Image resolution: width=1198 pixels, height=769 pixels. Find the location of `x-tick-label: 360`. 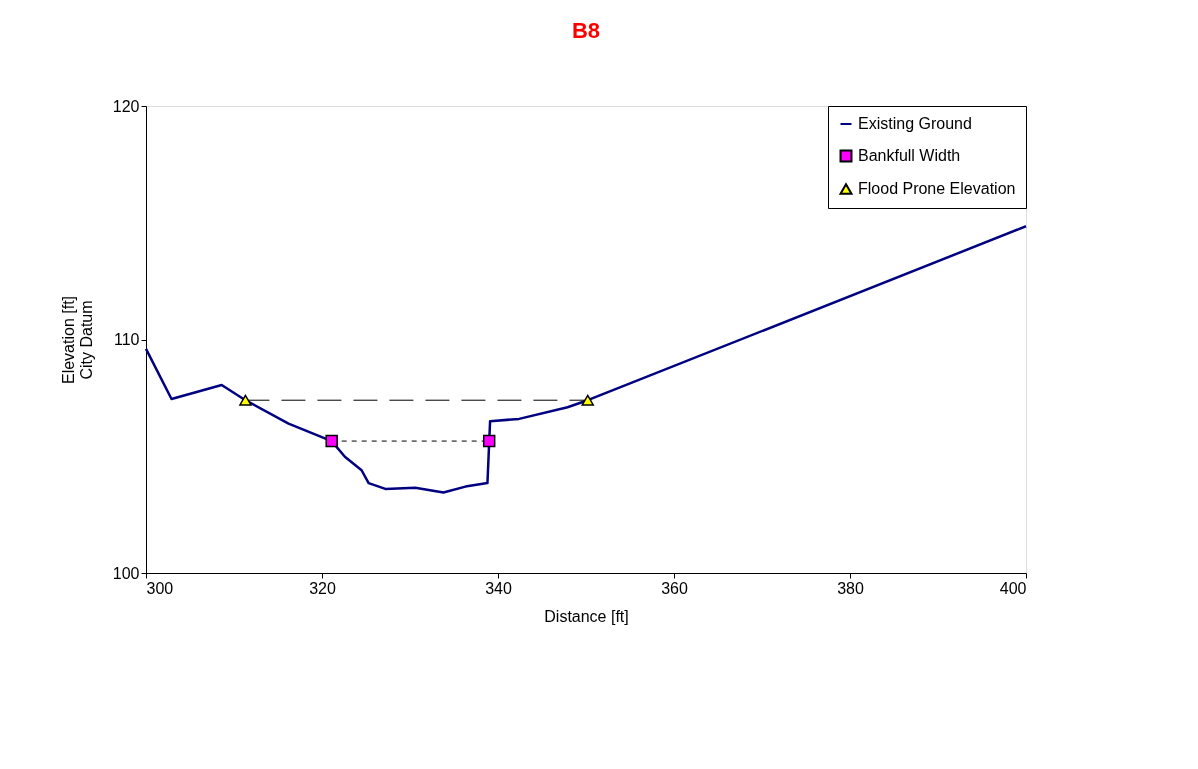

x-tick-label: 360 is located at coordinates (674, 588).